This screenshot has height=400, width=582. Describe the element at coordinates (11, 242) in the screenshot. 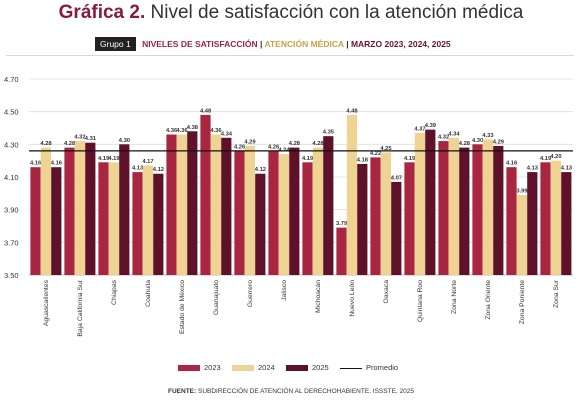

I see `y-tick-label: 3.70` at that location.